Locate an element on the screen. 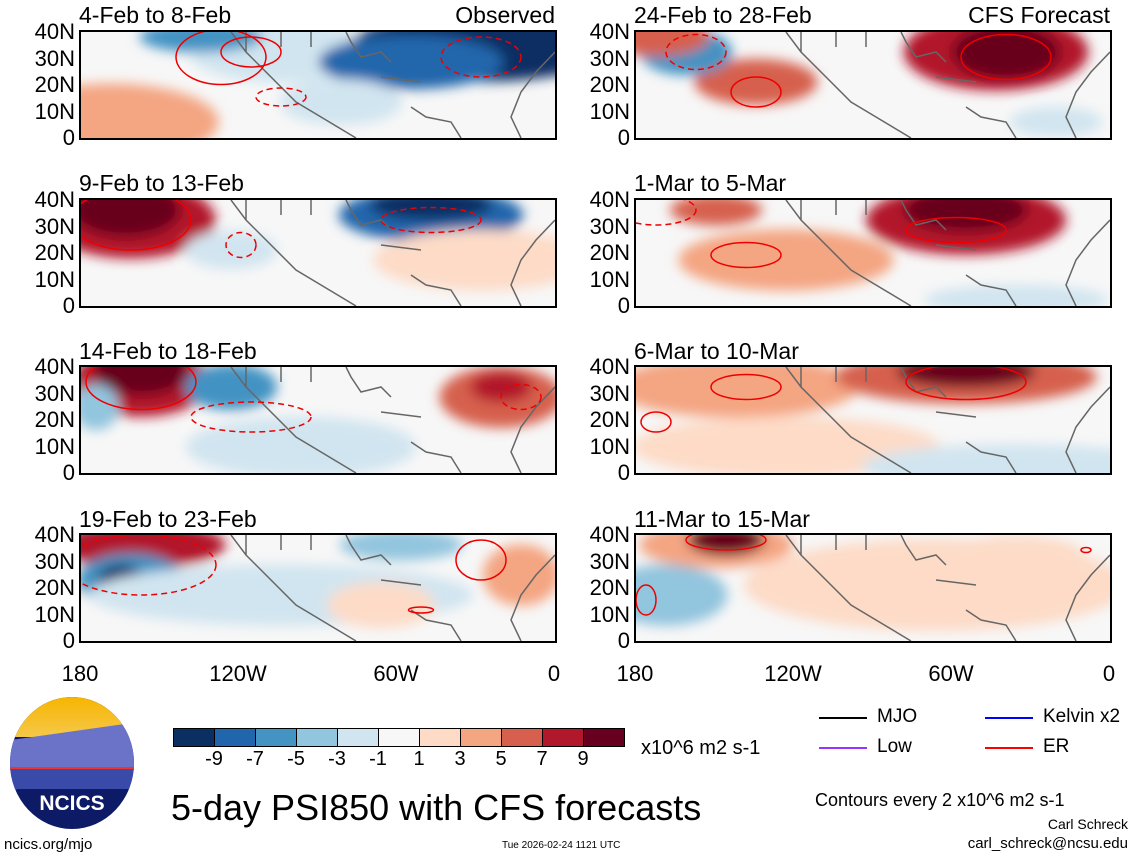  colorbar-label: -7 is located at coordinates (255, 759).